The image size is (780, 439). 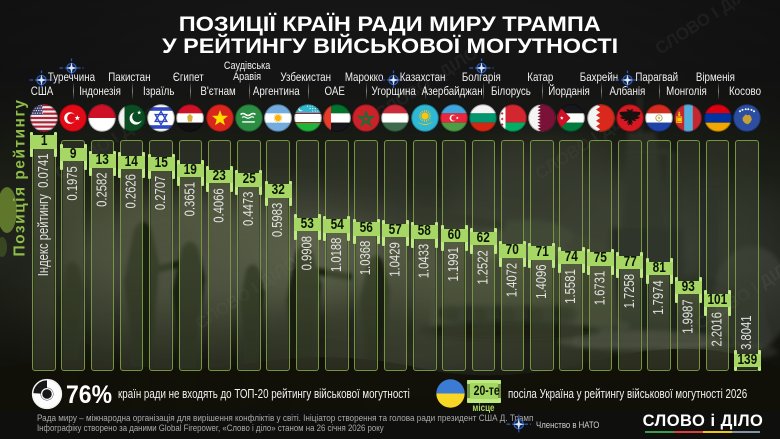 What do you see at coordinates (277, 220) in the screenshot?
I see `svg-text: 0.5983` at bounding box center [277, 220].